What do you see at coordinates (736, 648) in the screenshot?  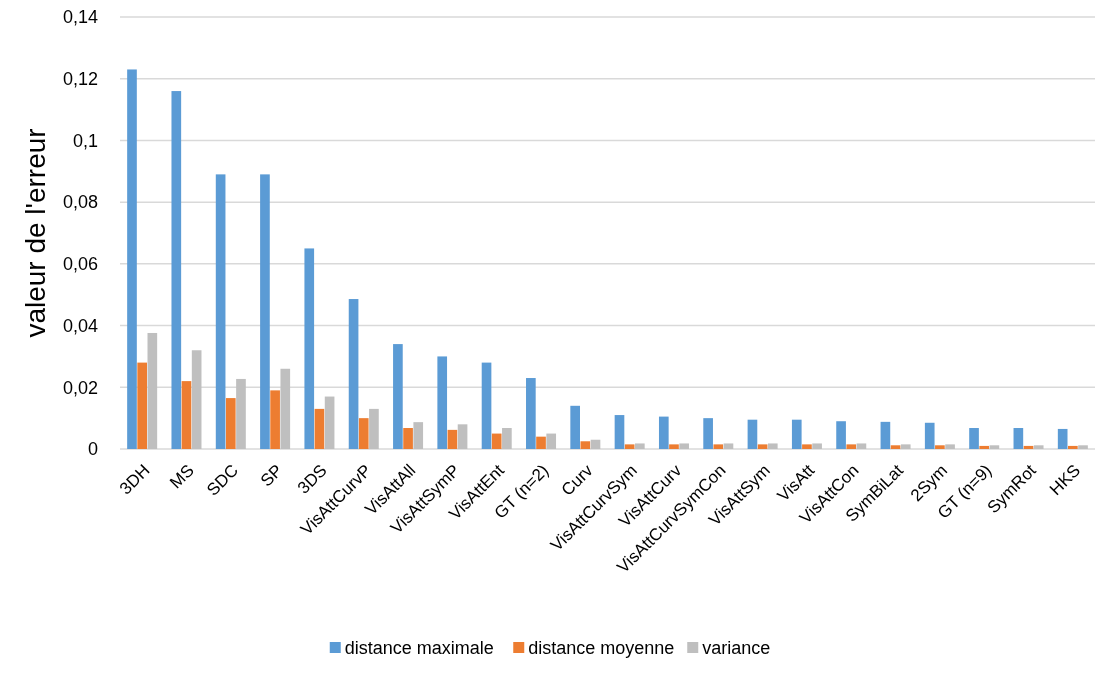 I see `legend-label: variance` at bounding box center [736, 648].